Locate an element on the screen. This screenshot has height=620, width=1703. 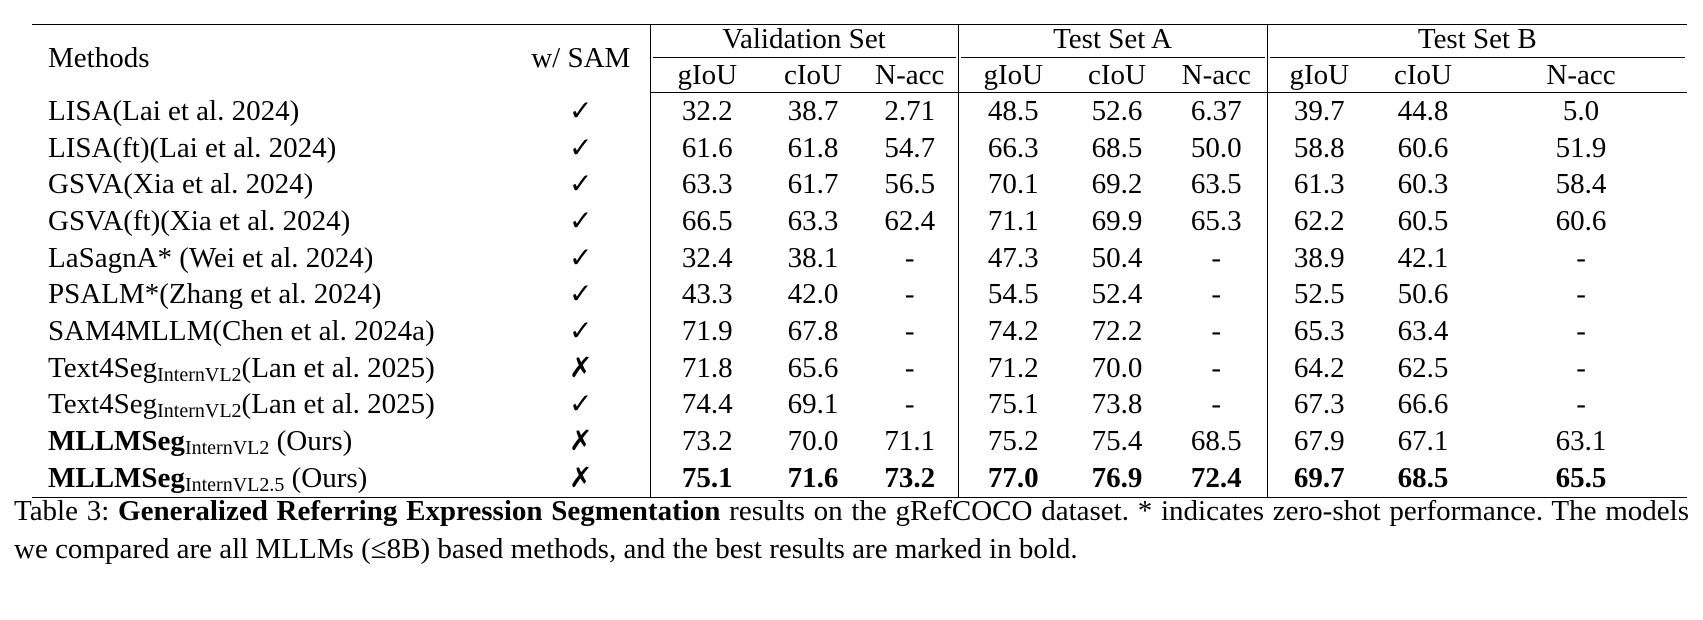
value-cell: 62.4 is located at coordinates (910, 220).